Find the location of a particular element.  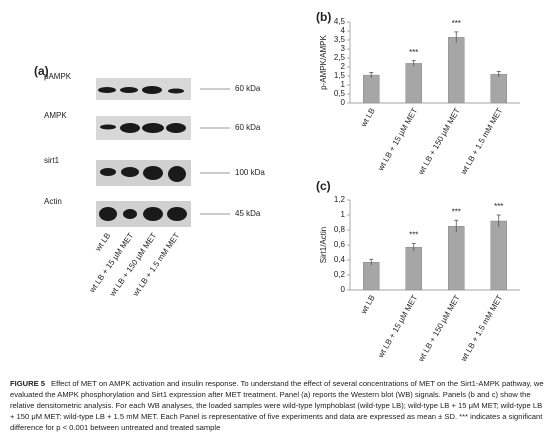

western-blot is located at coordinates (143, 152).